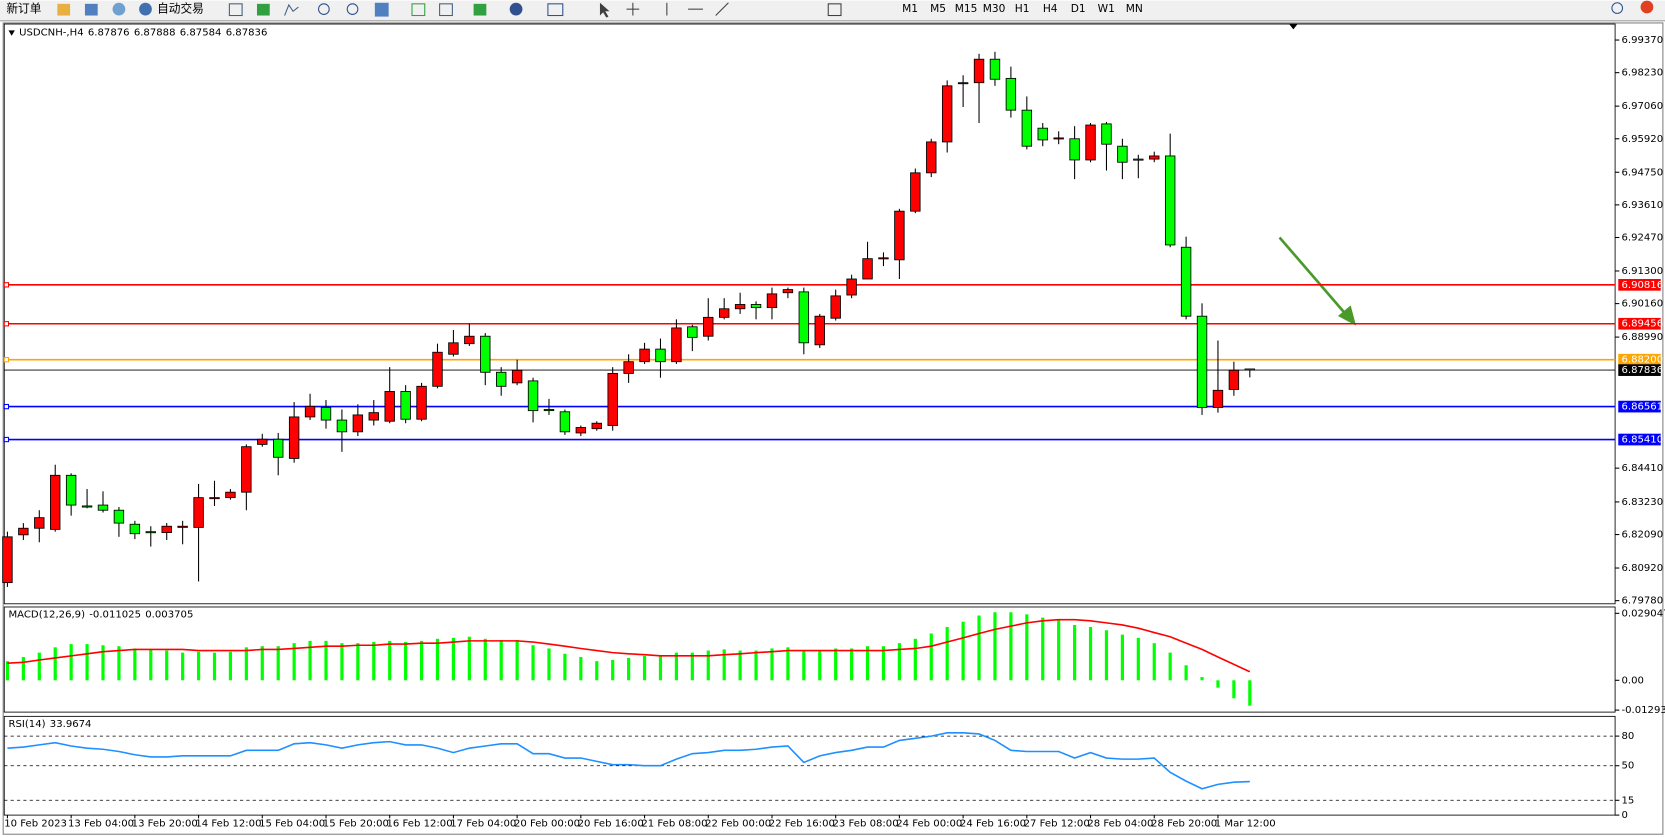 This screenshot has width=1665, height=837. What do you see at coordinates (180, 9) in the screenshot?
I see `auto-trading-button: 自动交易` at bounding box center [180, 9].